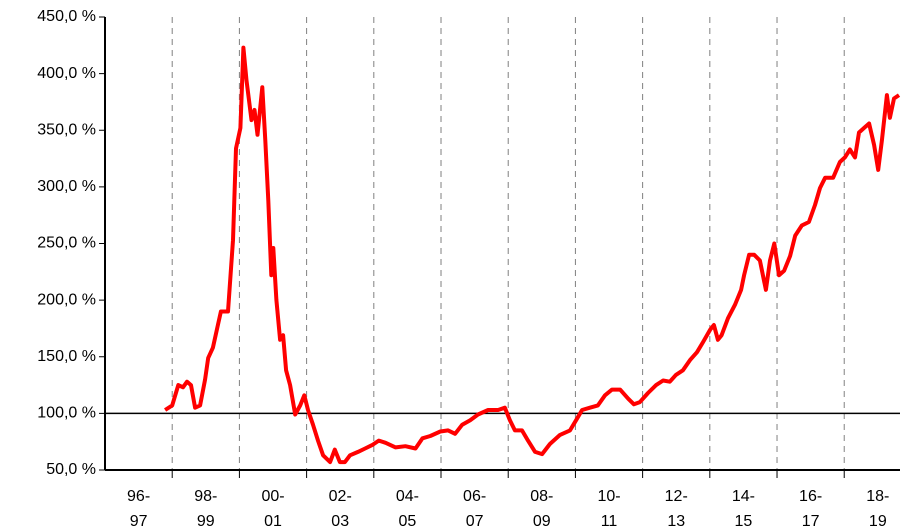 The width and height of the screenshot is (901, 532). I want to click on x-tick-label: 08-, so click(541, 496).